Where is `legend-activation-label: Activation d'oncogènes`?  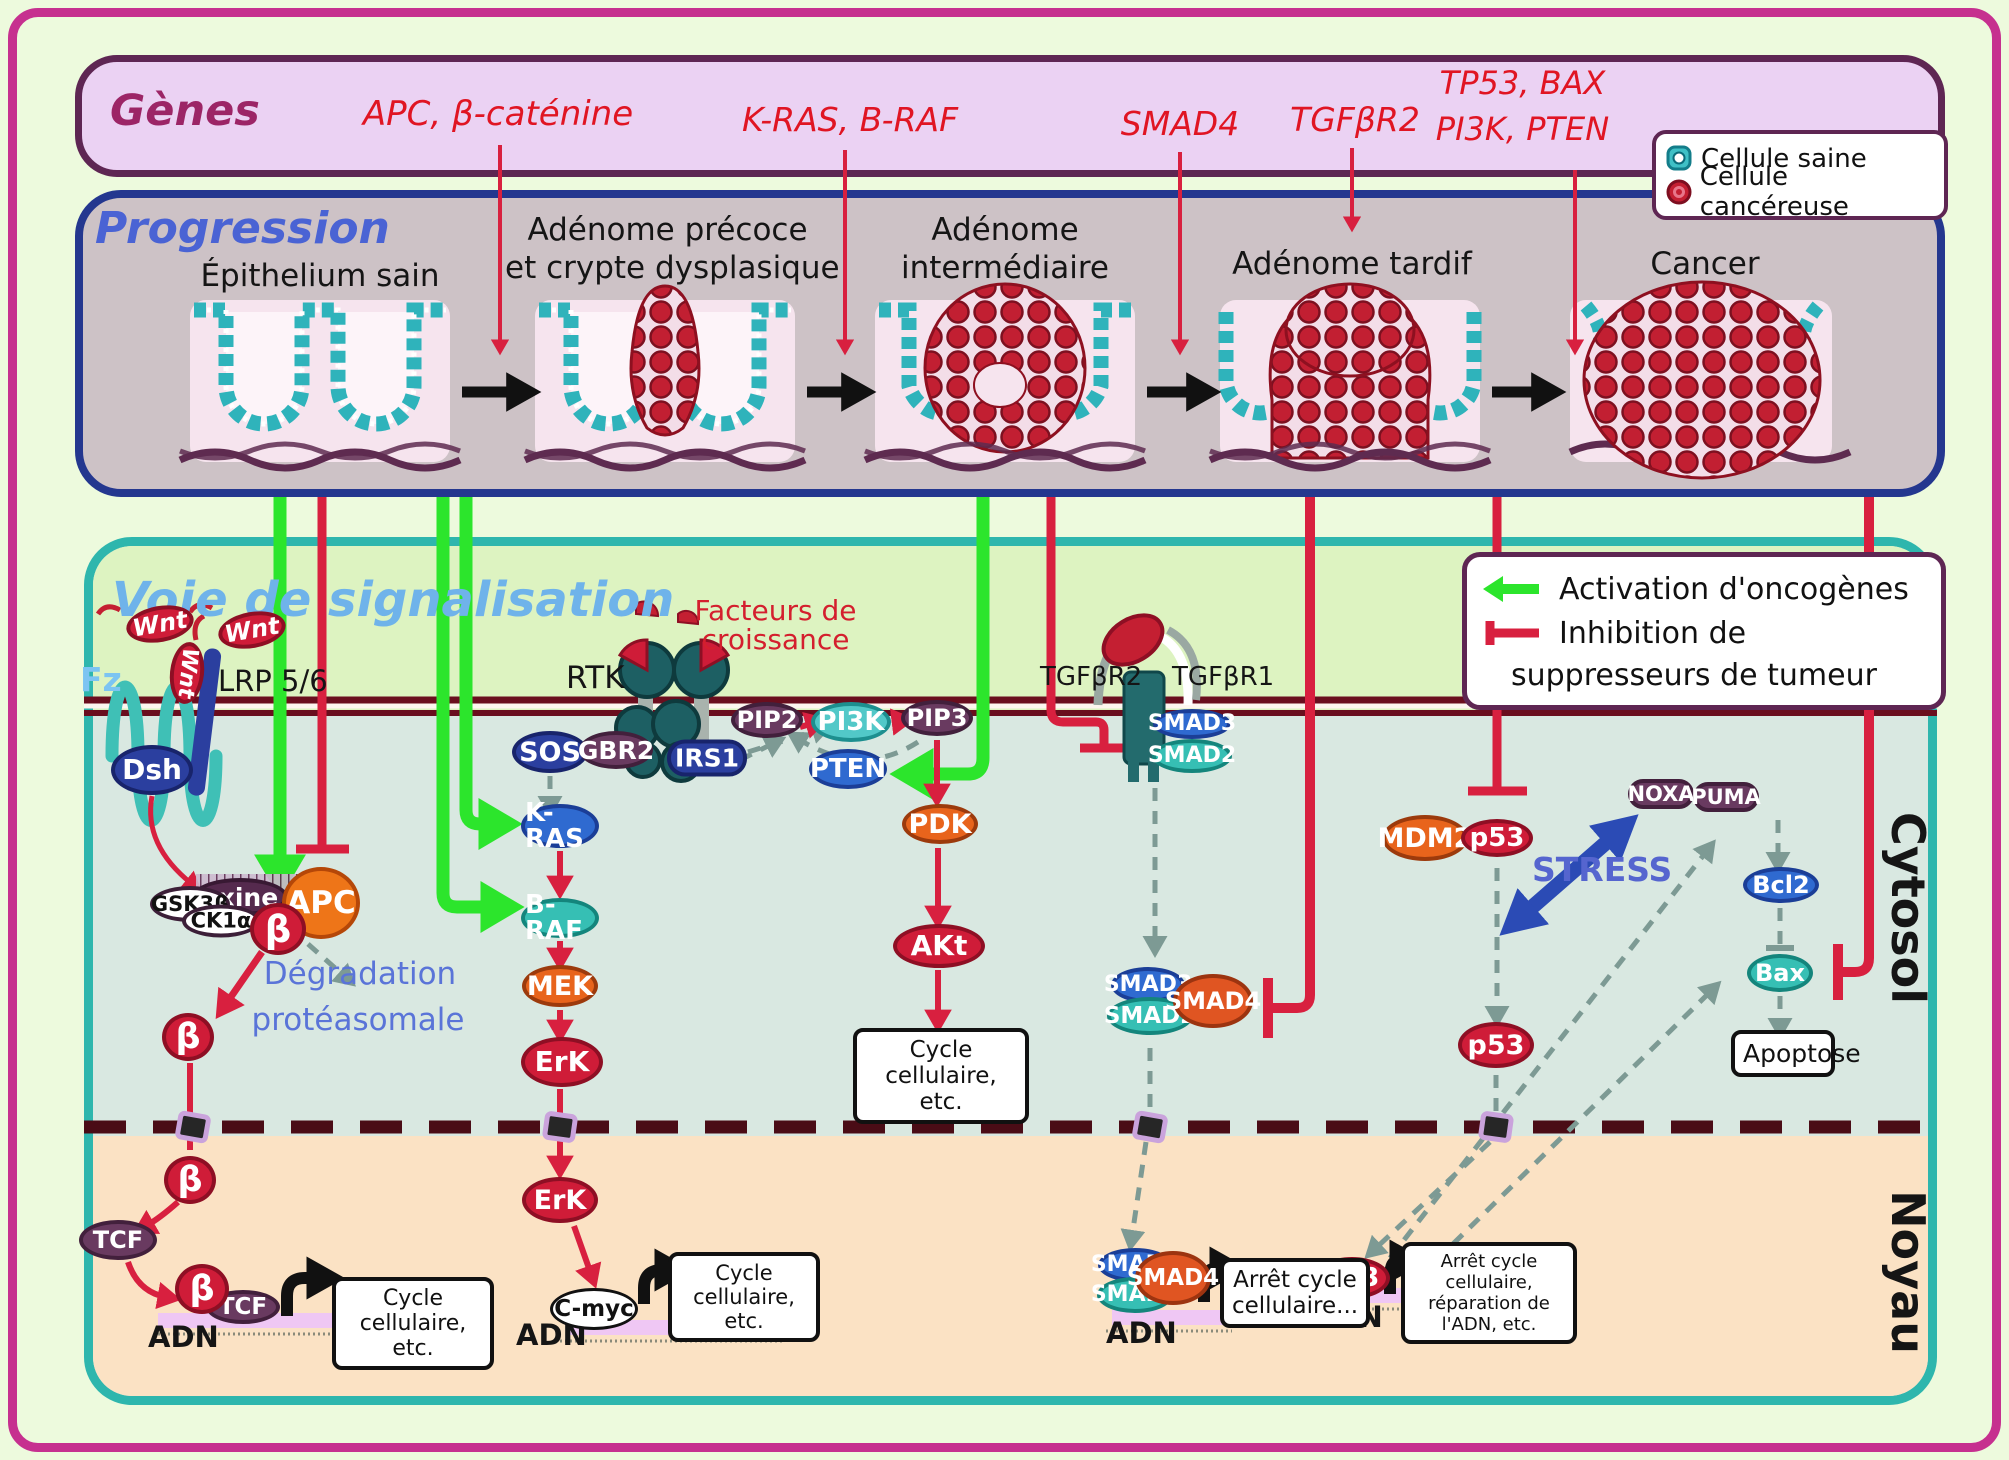
legend-activation-label: Activation d'oncogènes is located at coordinates (1734, 589).